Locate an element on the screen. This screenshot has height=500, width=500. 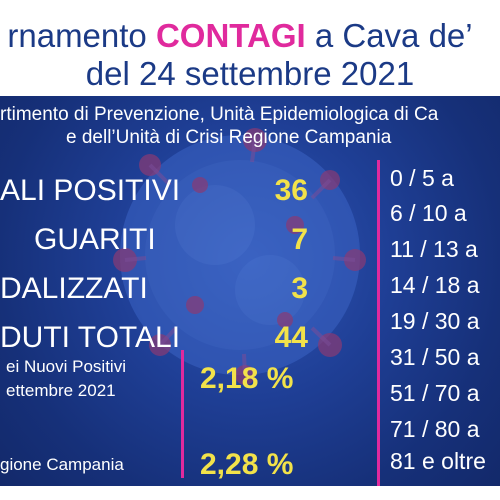
nuovi-positivi-label-2: ettembre 2021 is located at coordinates (61, 390).